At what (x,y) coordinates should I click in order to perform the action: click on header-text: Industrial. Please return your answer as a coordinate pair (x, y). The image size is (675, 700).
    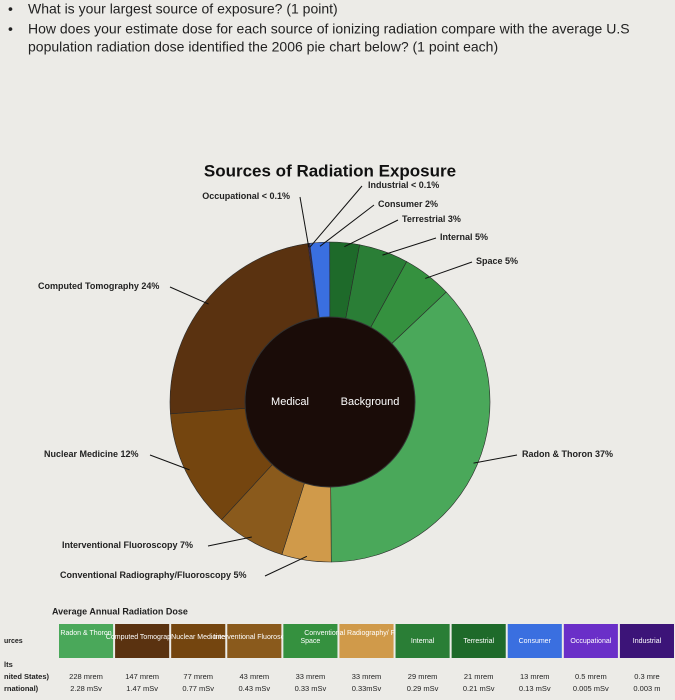
    Looking at the image, I should click on (647, 641).